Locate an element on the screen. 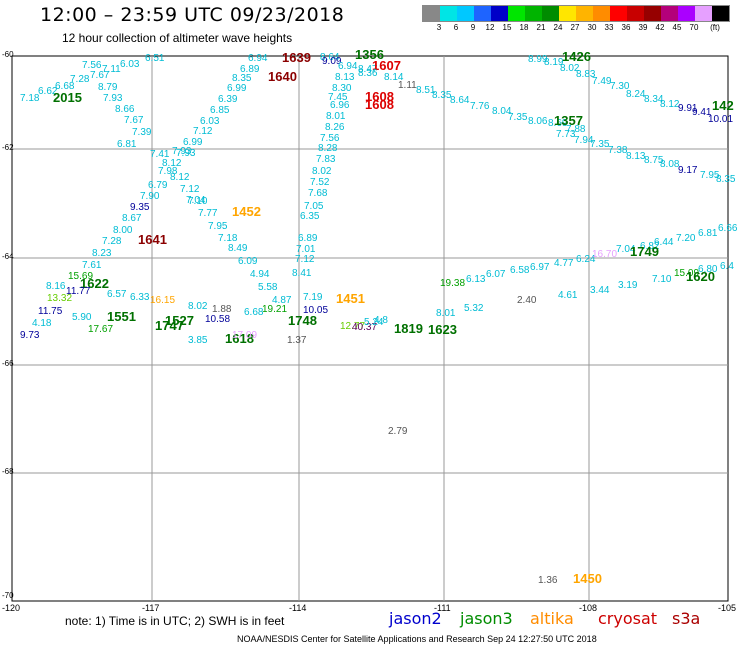 This screenshot has height=650, width=740. wave-height-value: 9.73 is located at coordinates (30, 335).